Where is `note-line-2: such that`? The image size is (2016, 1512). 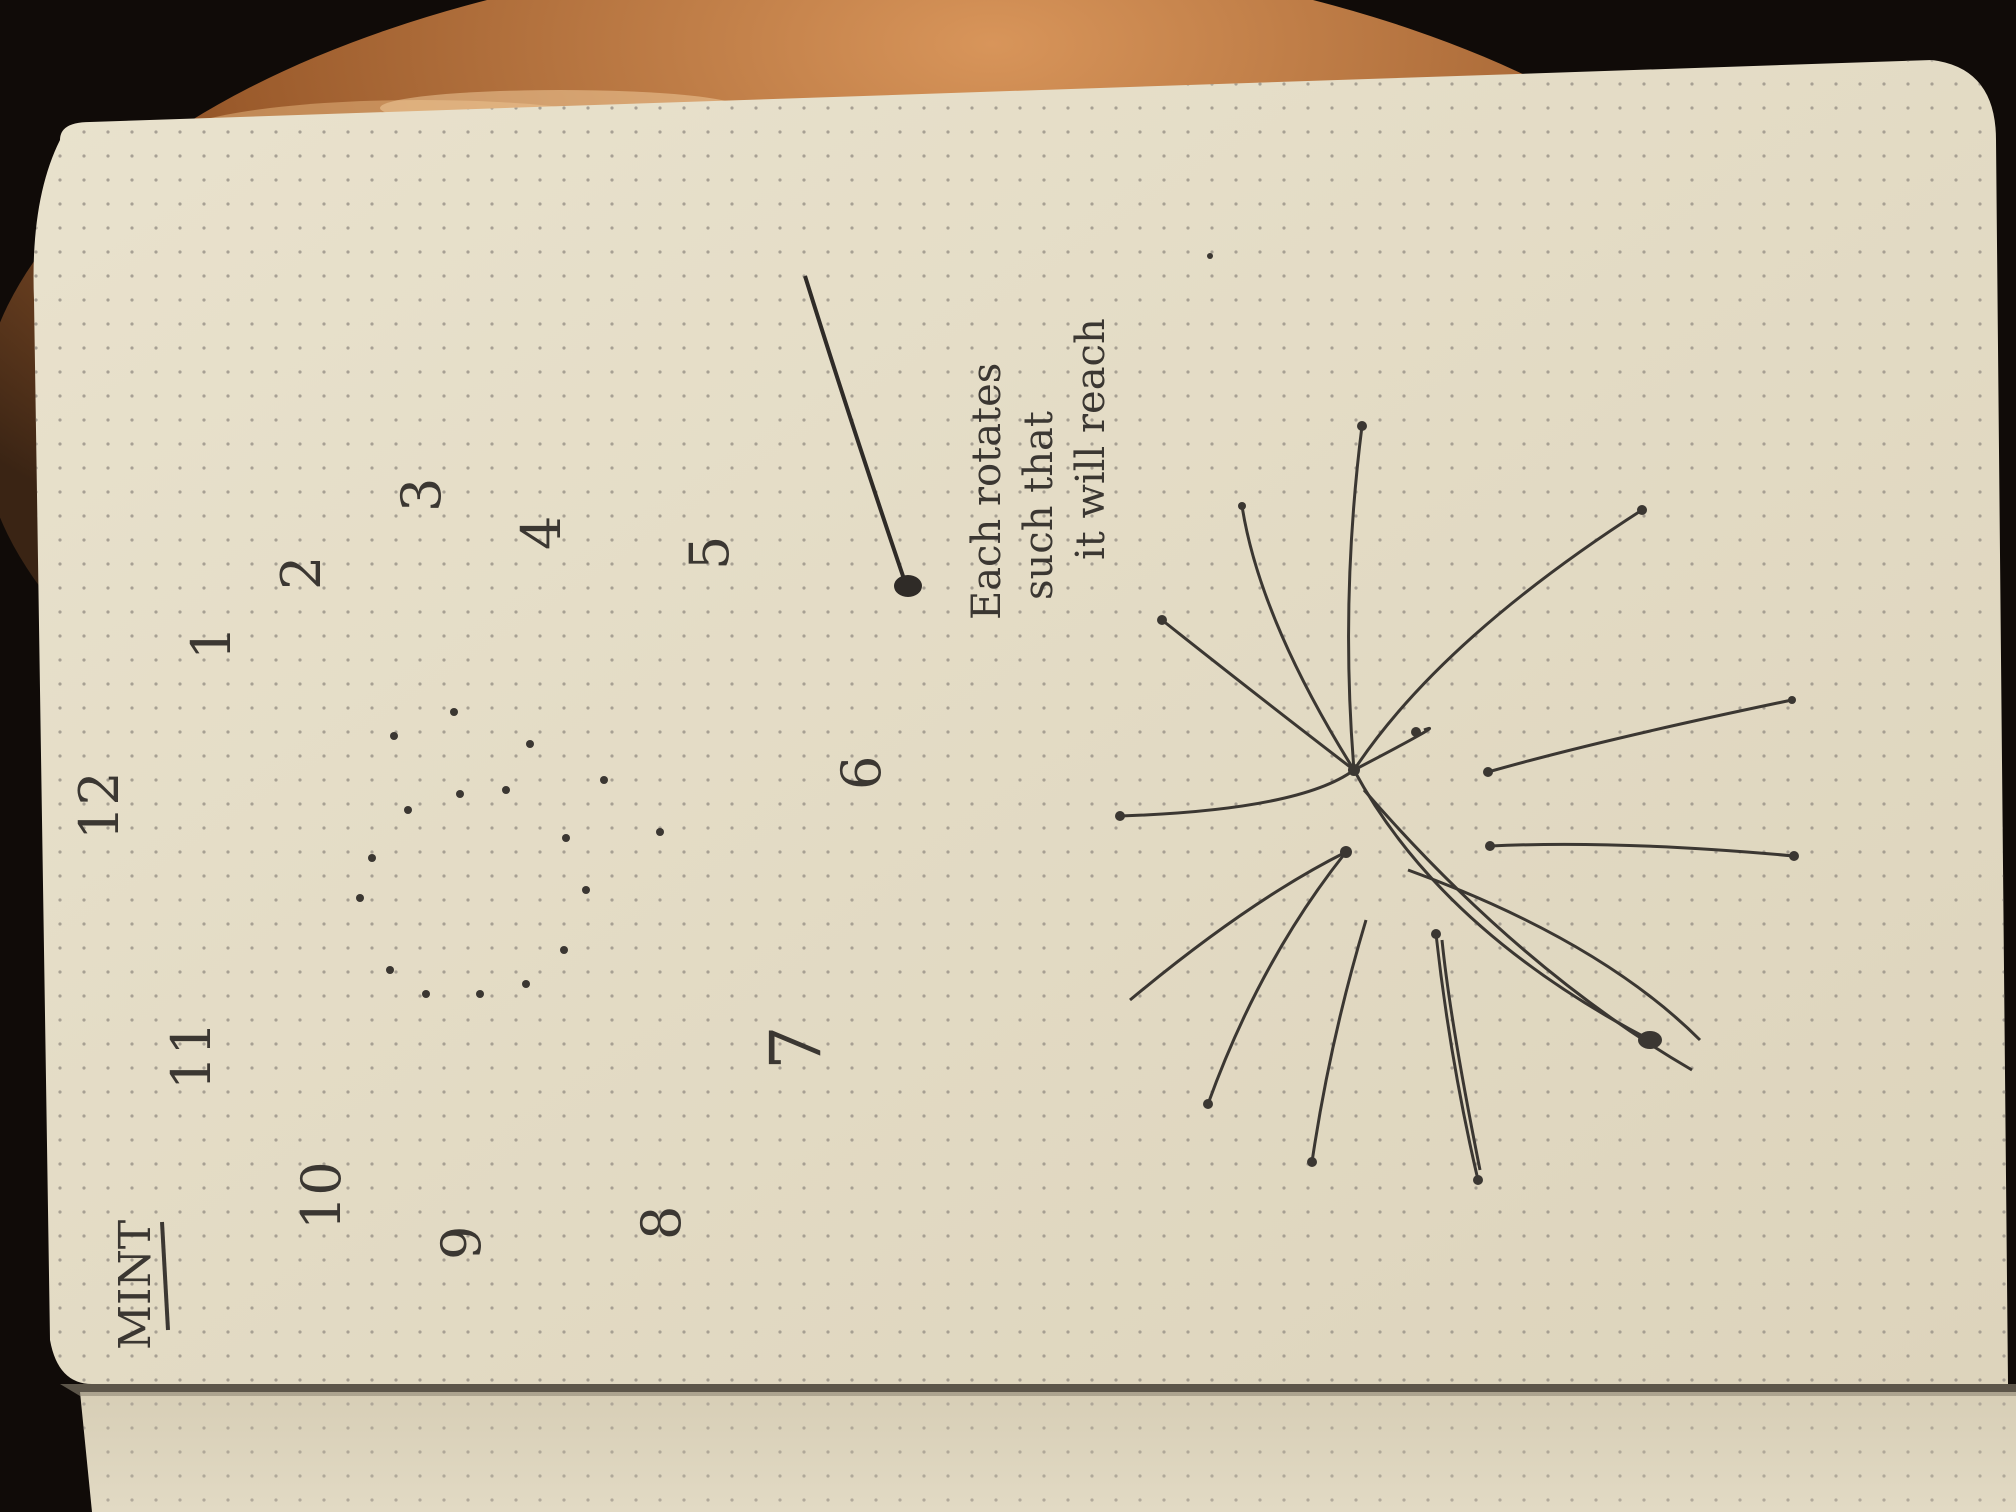
note-line-2: such that is located at coordinates (1039, 505).